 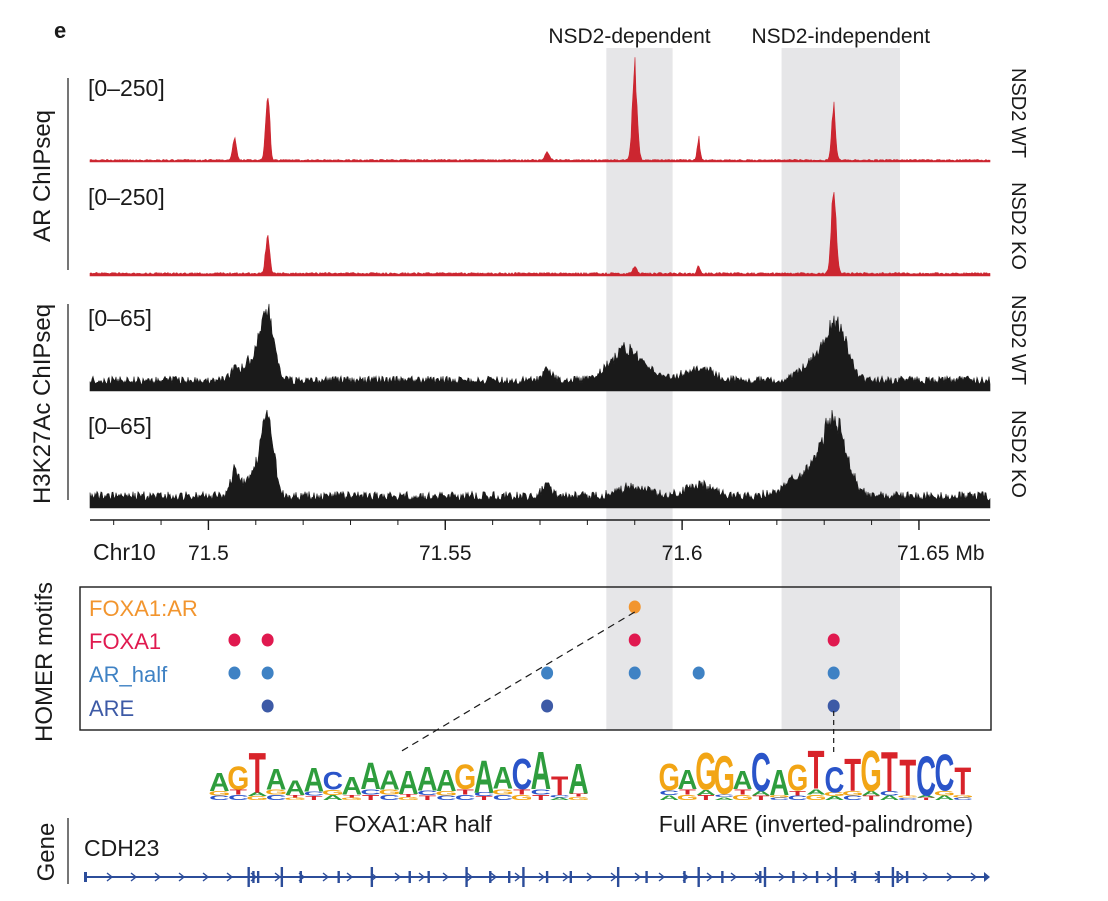 What do you see at coordinates (540, 459) in the screenshot?
I see `signal-track` at bounding box center [540, 459].